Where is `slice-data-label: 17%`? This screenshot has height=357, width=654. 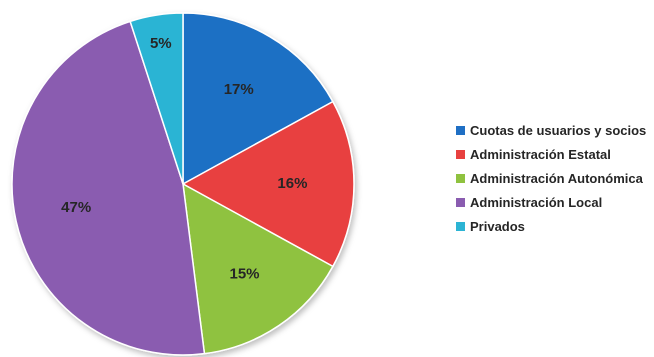 slice-data-label: 17% is located at coordinates (239, 89).